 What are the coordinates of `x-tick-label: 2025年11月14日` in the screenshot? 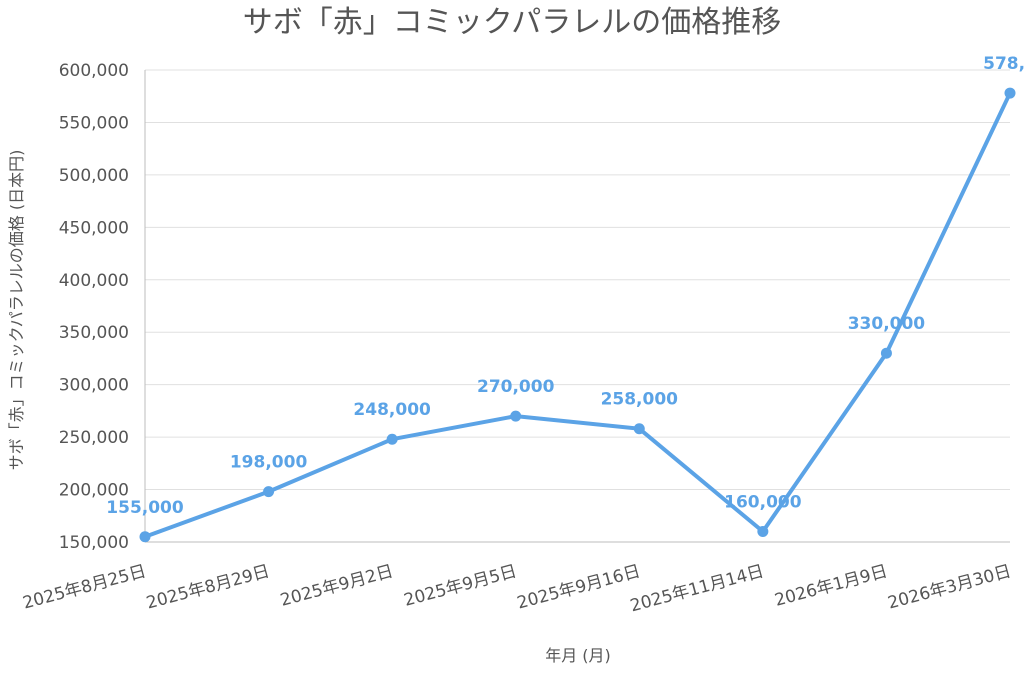 It's located at (697, 589).